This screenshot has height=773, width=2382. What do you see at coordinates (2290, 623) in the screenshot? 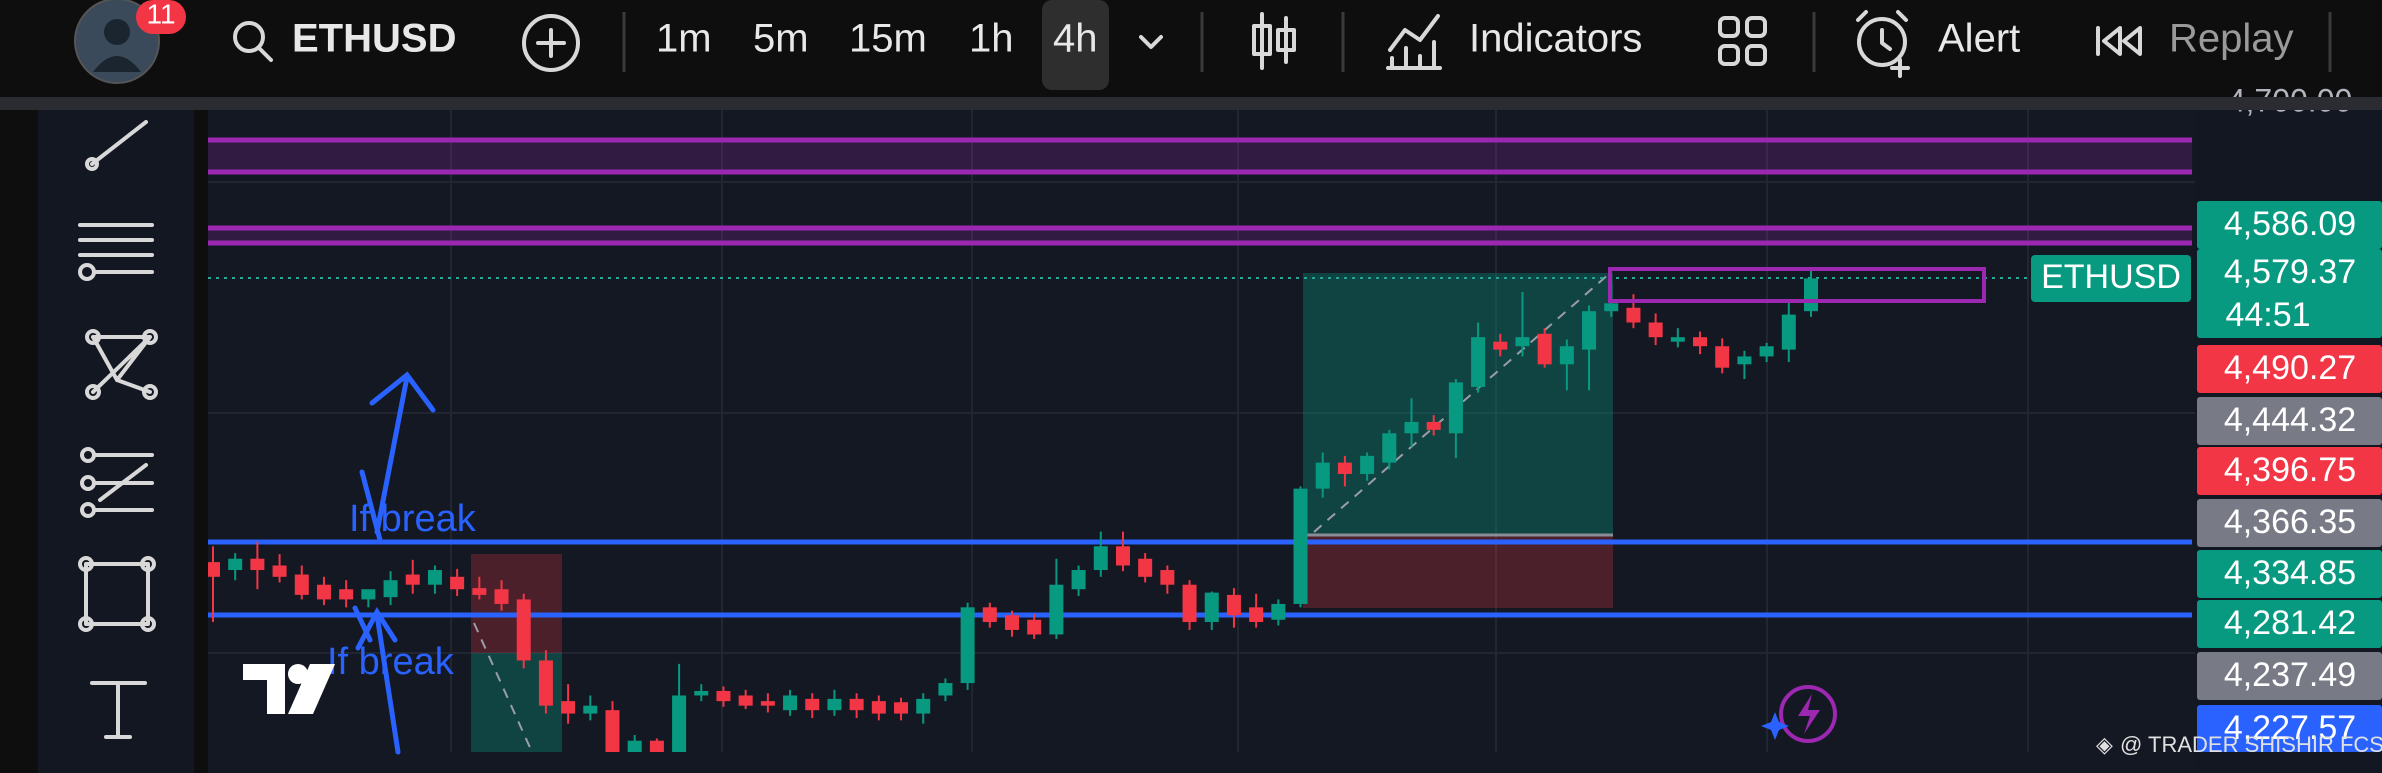
I see `price-label: 4,281.42` at bounding box center [2290, 623].